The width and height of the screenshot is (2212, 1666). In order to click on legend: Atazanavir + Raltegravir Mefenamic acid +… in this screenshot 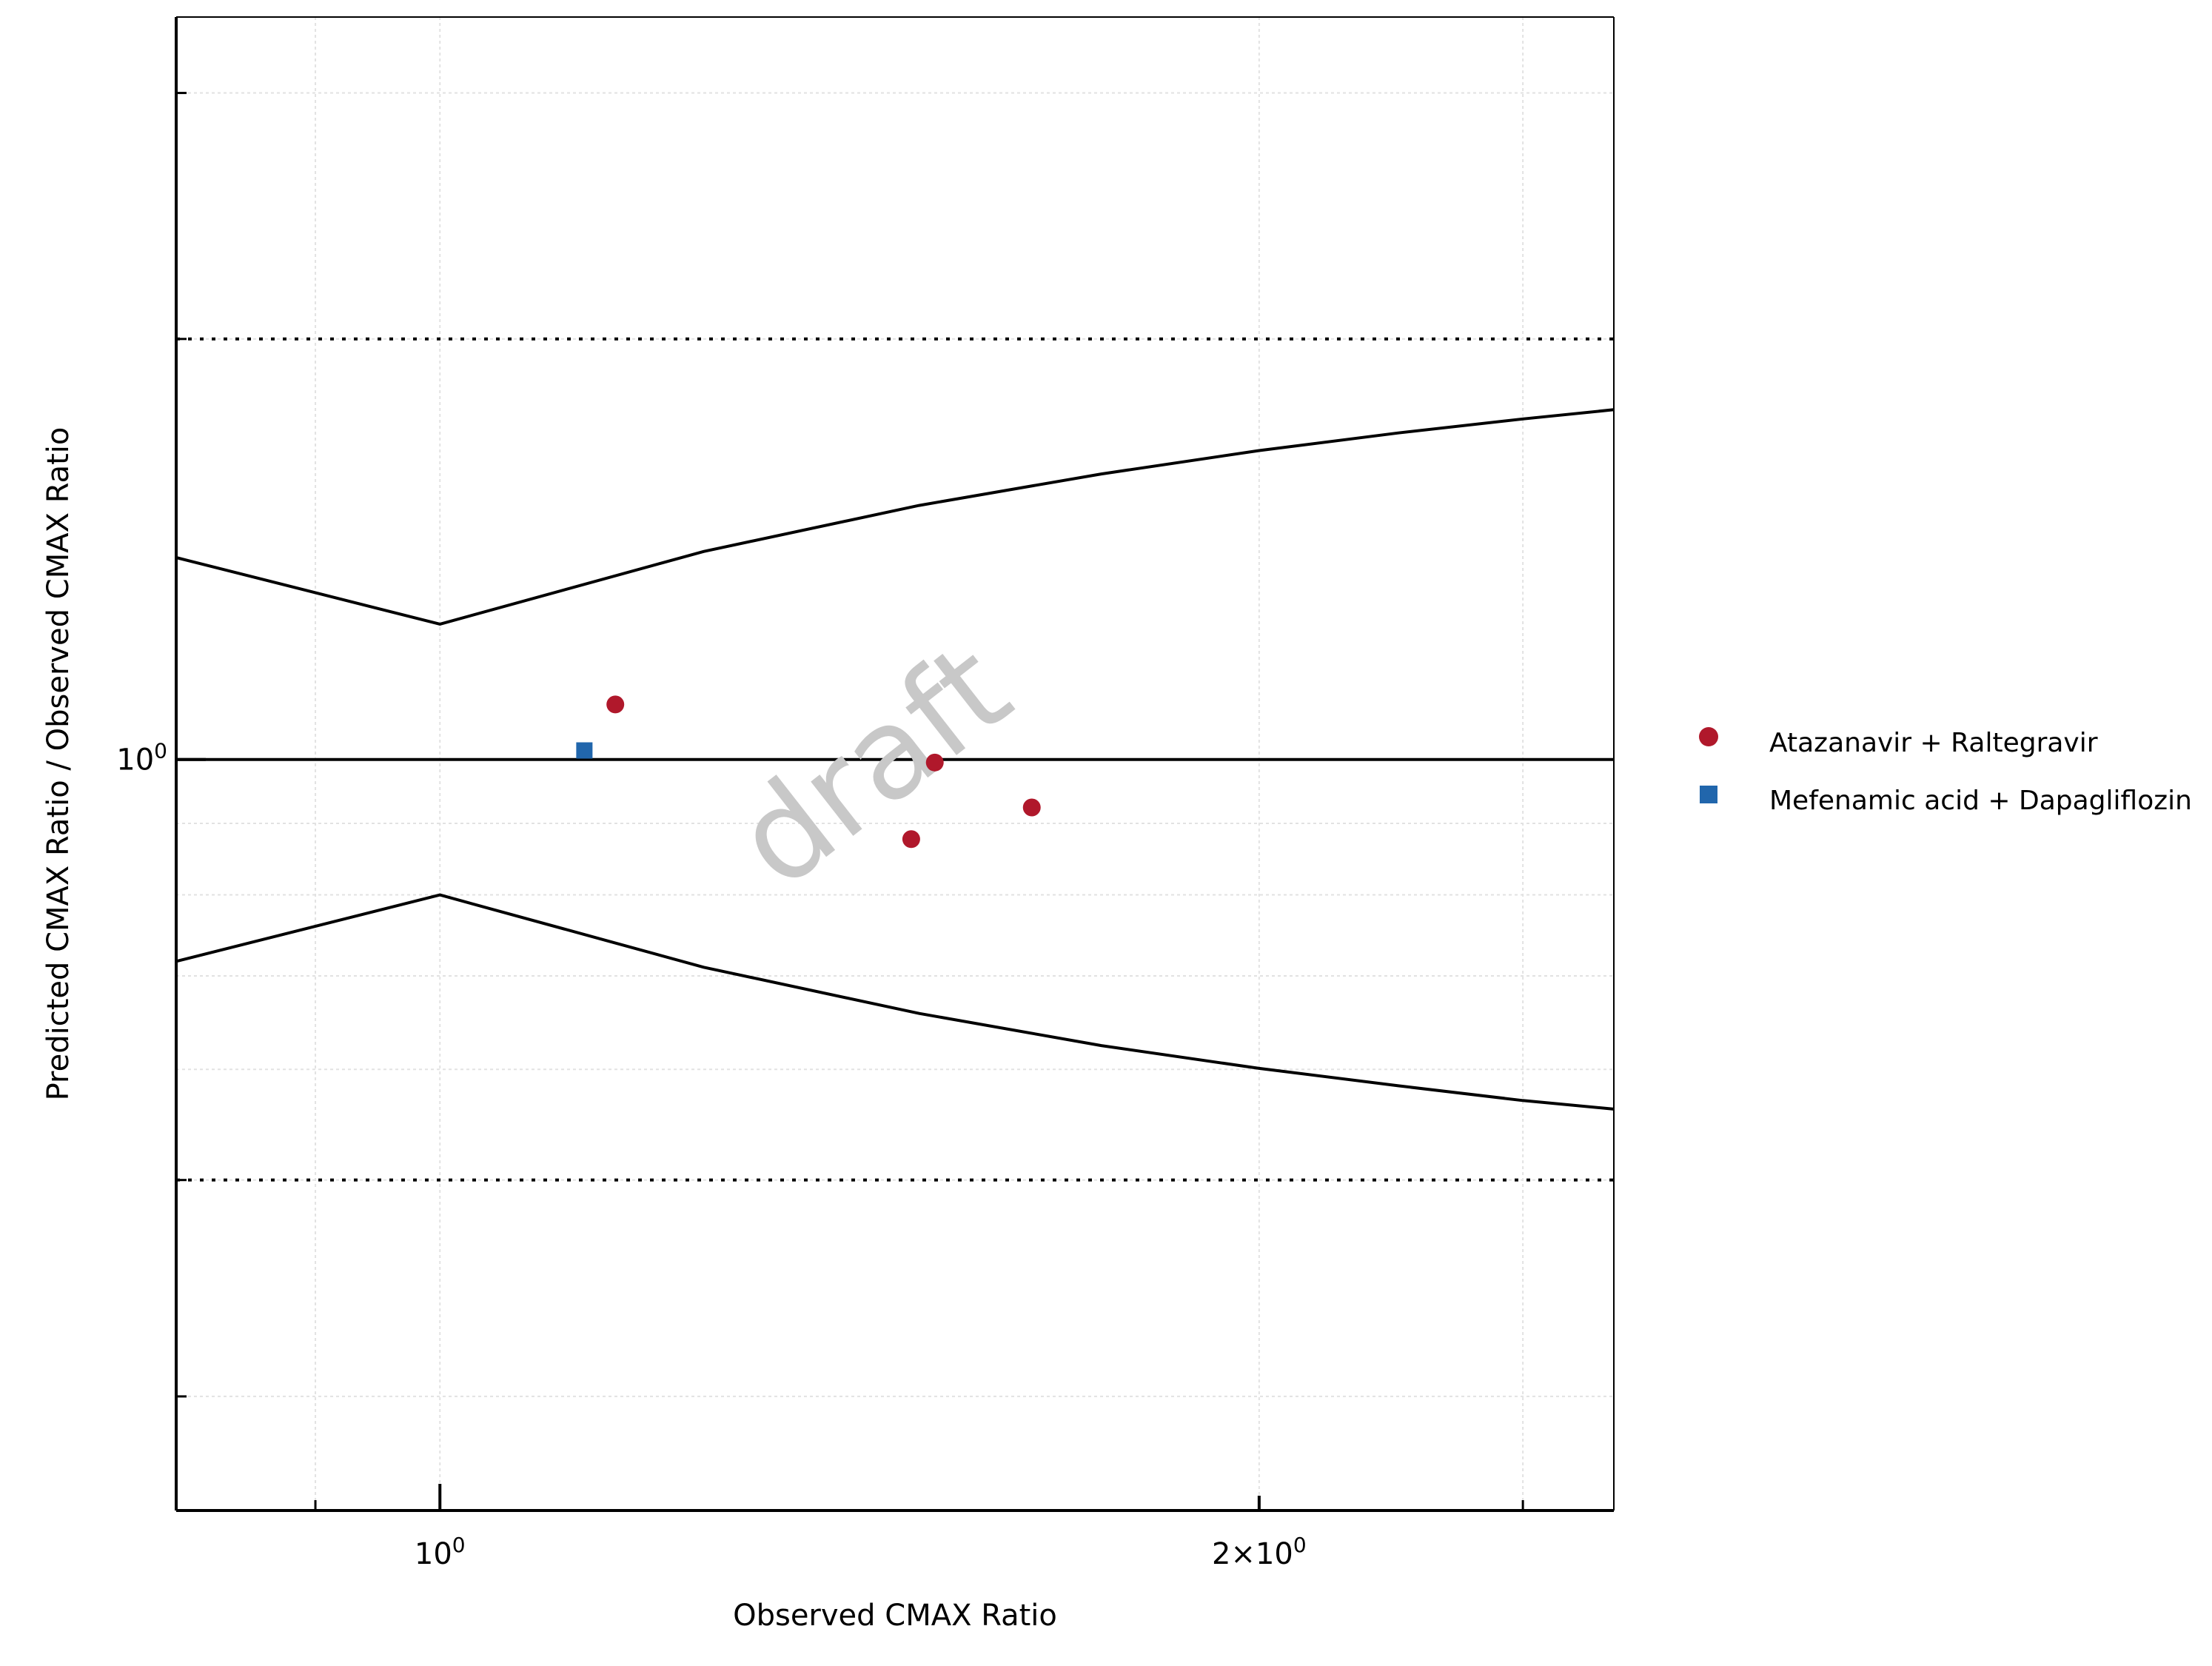, I will do `click(1945, 771)`.